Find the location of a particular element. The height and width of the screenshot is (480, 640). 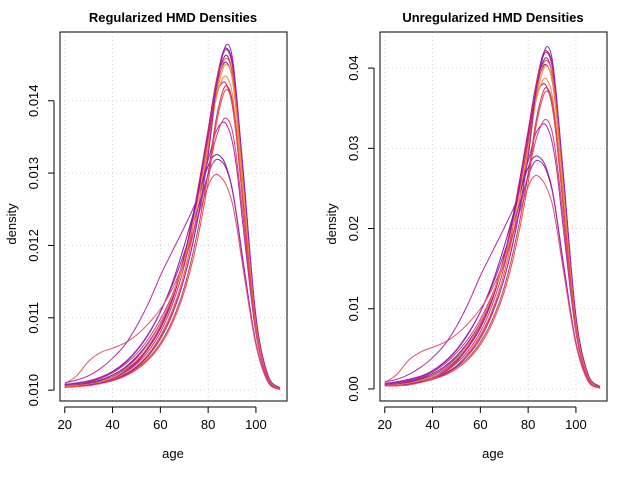

y-tick-label: 0.013 is located at coordinates (33, 173).